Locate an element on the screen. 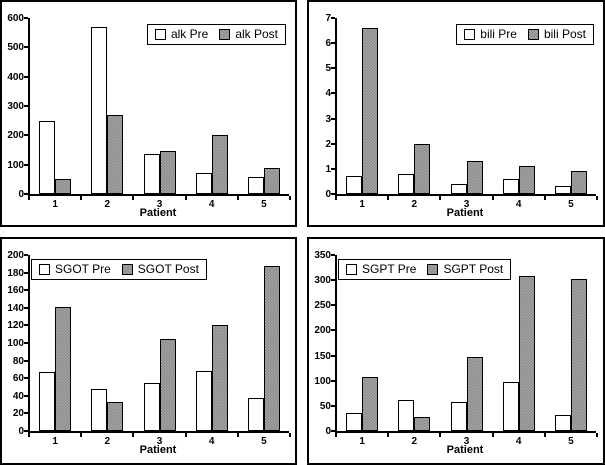  y-tick-label: 140 is located at coordinates (15, 308).